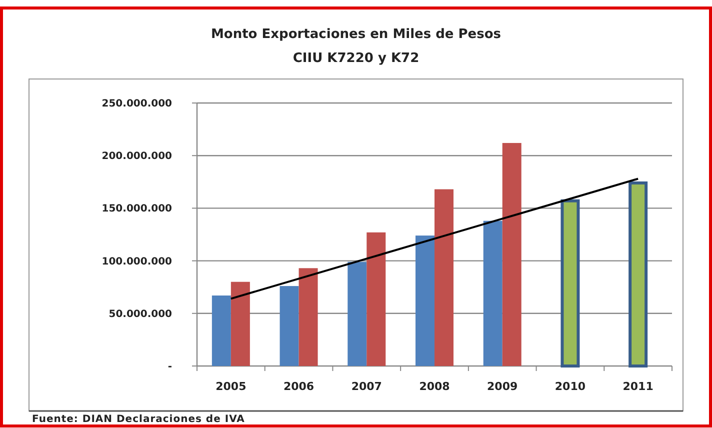 Image resolution: width=712 pixels, height=428 pixels. What do you see at coordinates (137, 262) in the screenshot?
I see `y-tick-label: 100.000.000` at bounding box center [137, 262].